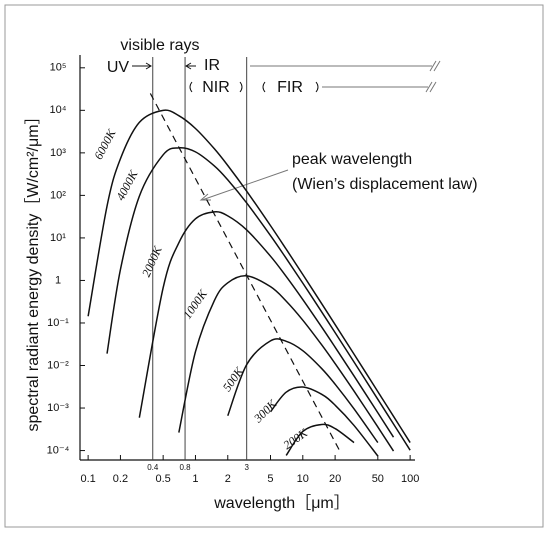 This screenshot has height=534, width=550. What do you see at coordinates (153, 467) in the screenshot?
I see `boundary-label: 0.4` at bounding box center [153, 467].